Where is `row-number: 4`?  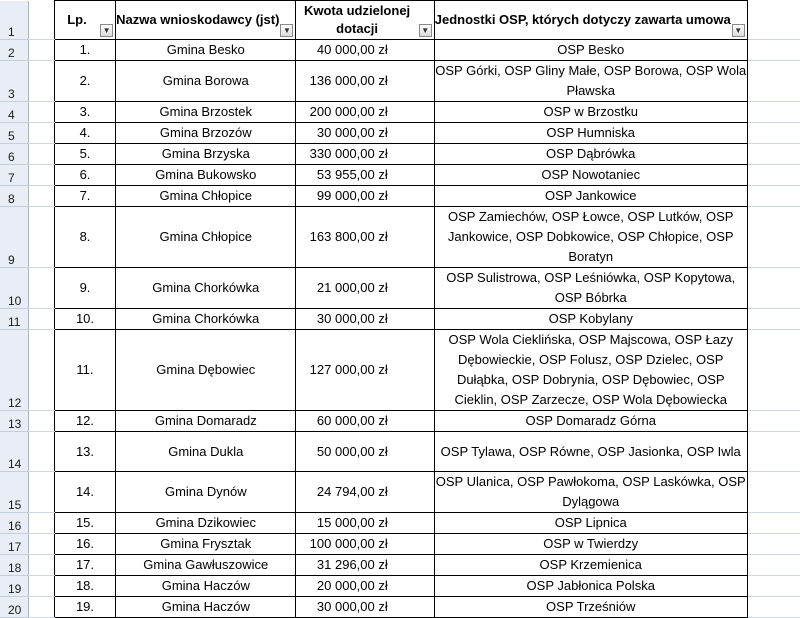
row-number: 4 is located at coordinates (14, 112).